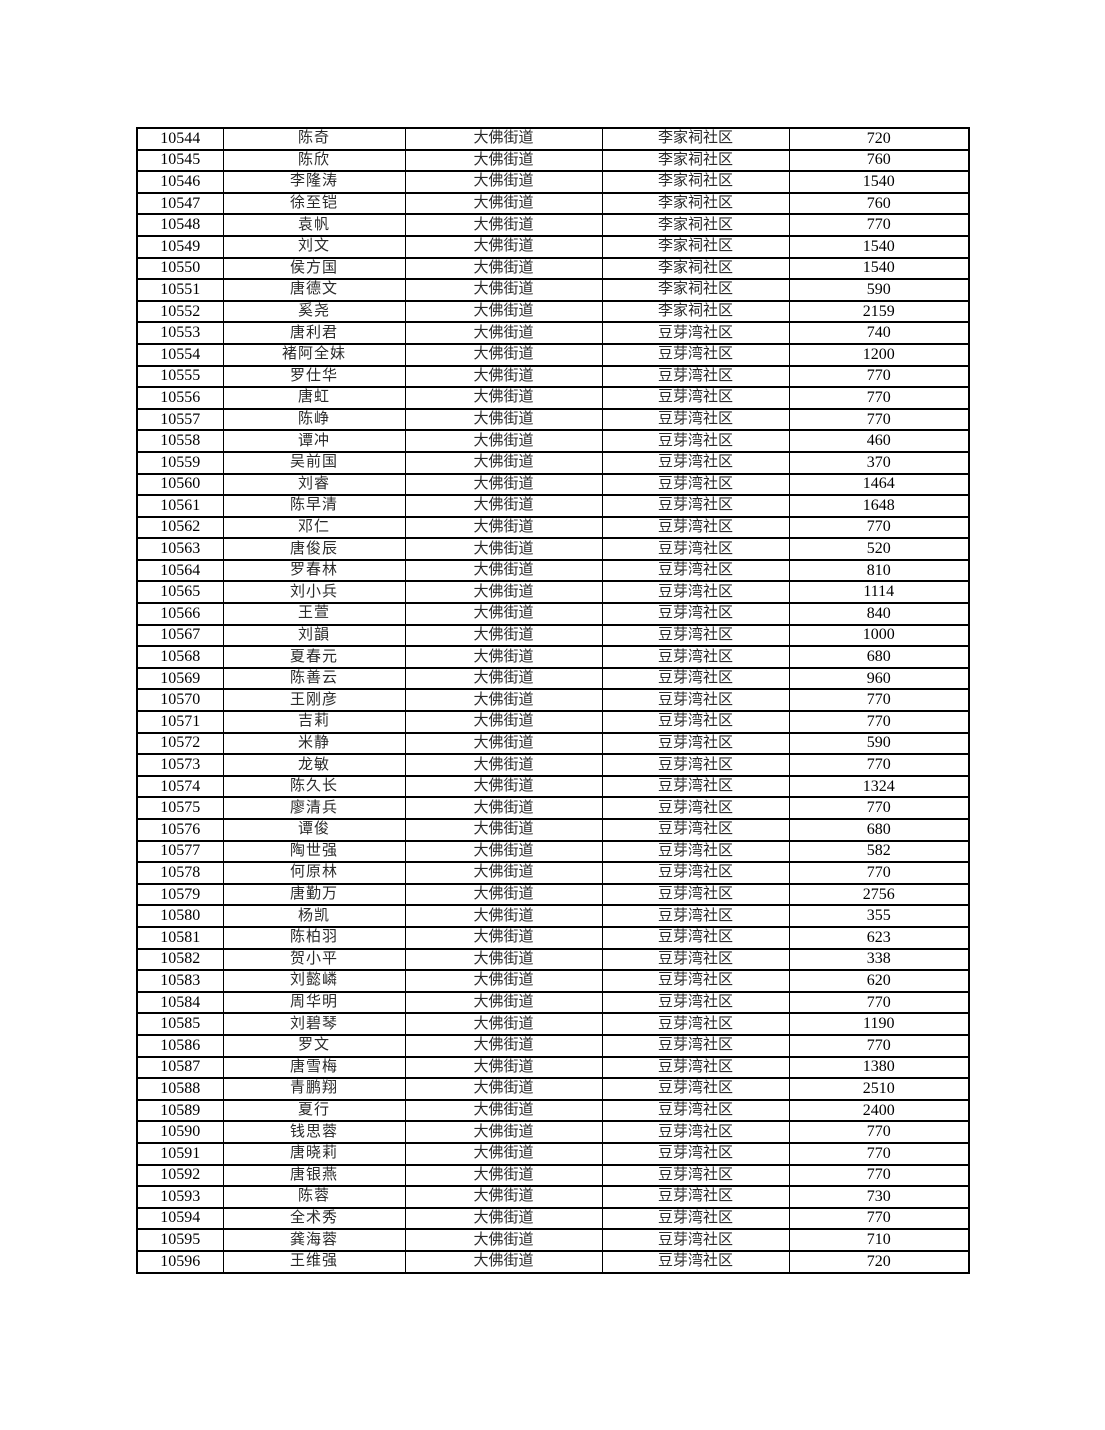  What do you see at coordinates (314, 182) in the screenshot?
I see `cell-name: 李隆涛` at bounding box center [314, 182].